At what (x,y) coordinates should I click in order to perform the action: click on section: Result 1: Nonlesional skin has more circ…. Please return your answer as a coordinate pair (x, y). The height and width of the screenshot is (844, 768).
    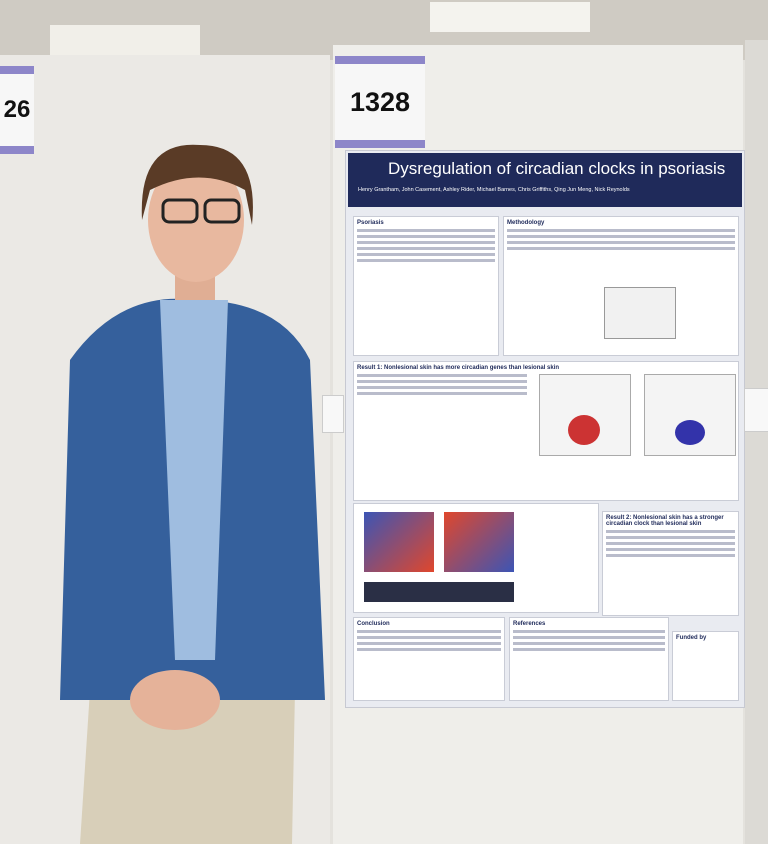
    Looking at the image, I should click on (546, 431).